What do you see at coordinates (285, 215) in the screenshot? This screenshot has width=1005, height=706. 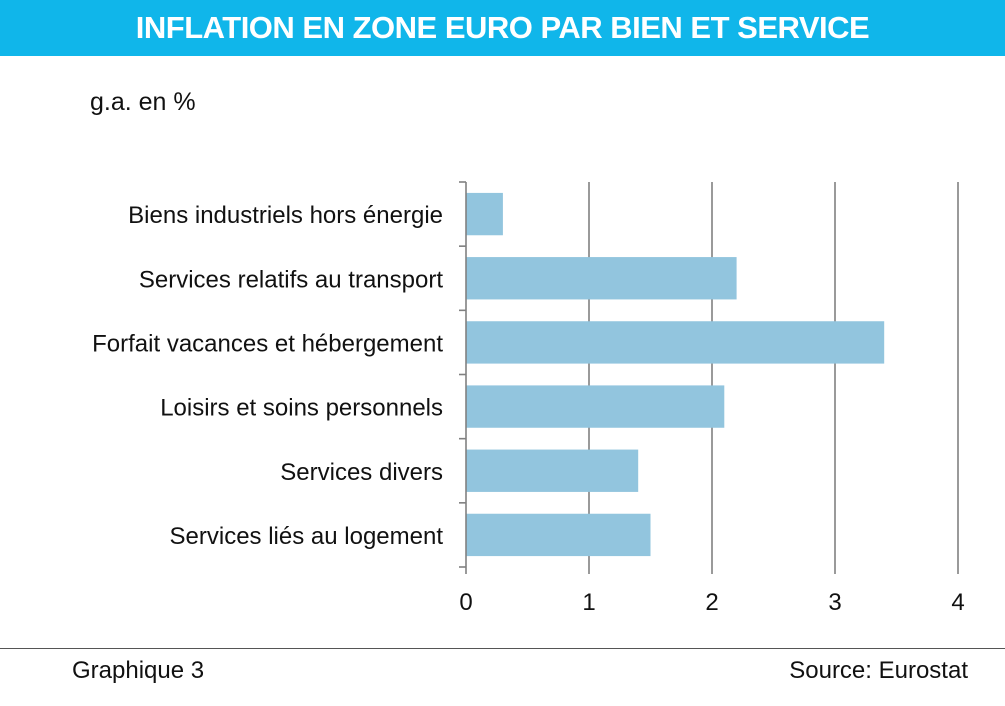 I see `category-label: Biens industriels hors énergie` at bounding box center [285, 215].